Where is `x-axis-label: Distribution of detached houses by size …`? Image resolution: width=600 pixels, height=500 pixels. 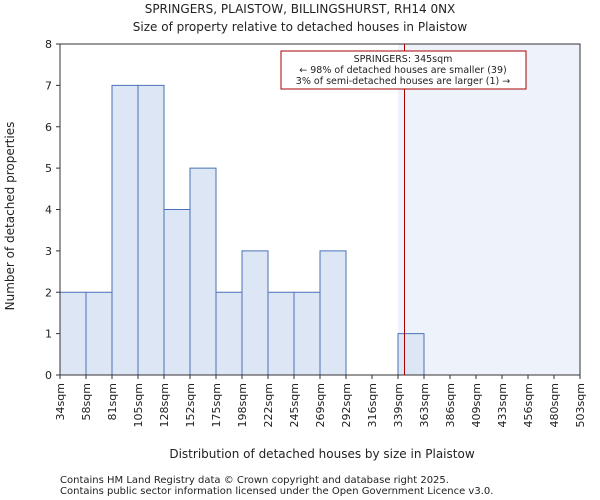
x-axis-label: Distribution of detached houses by size … is located at coordinates (321, 454).